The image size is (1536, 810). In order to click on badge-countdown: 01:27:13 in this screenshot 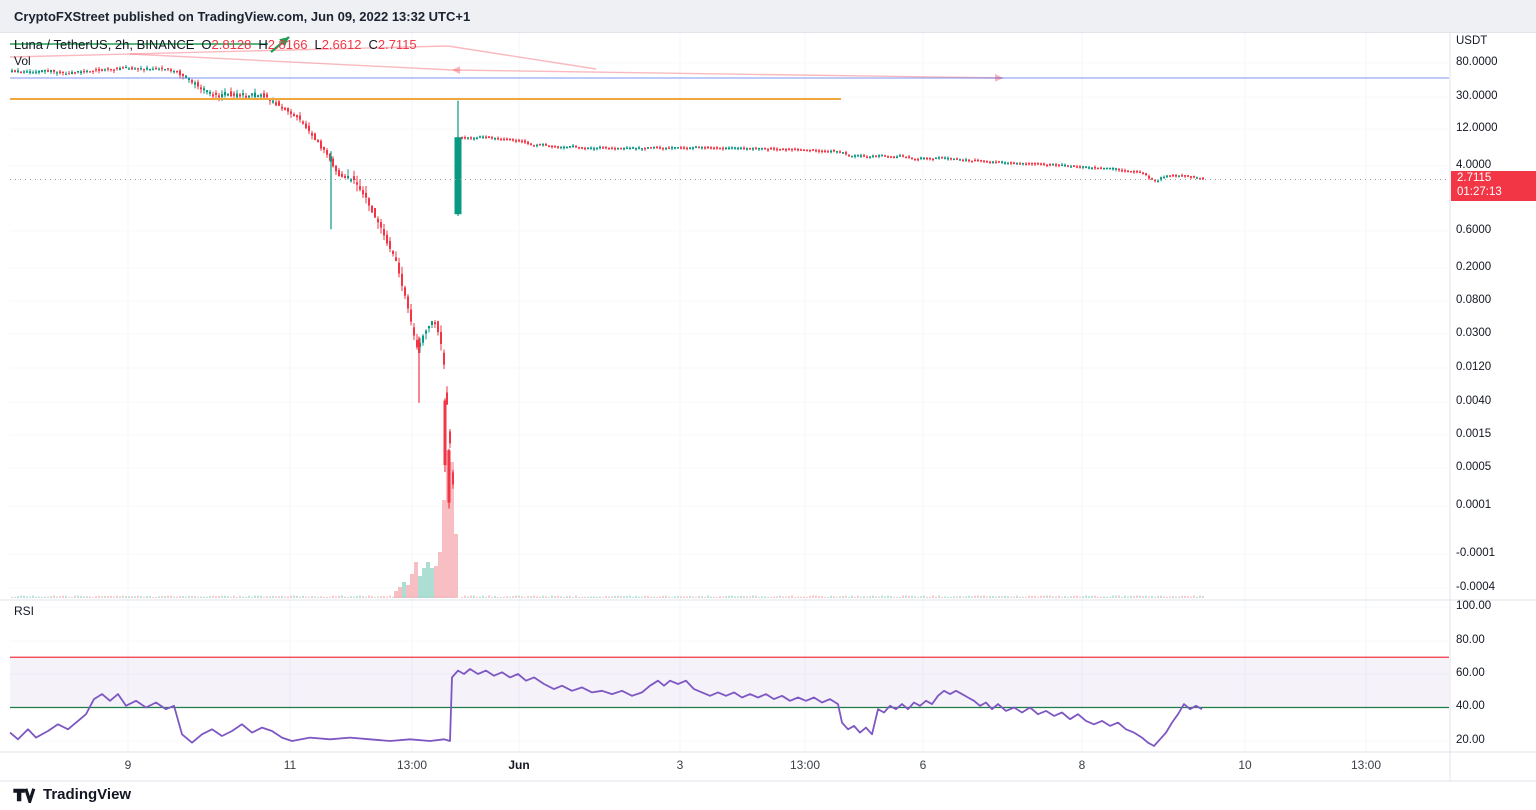, I will do `click(1479, 191)`.